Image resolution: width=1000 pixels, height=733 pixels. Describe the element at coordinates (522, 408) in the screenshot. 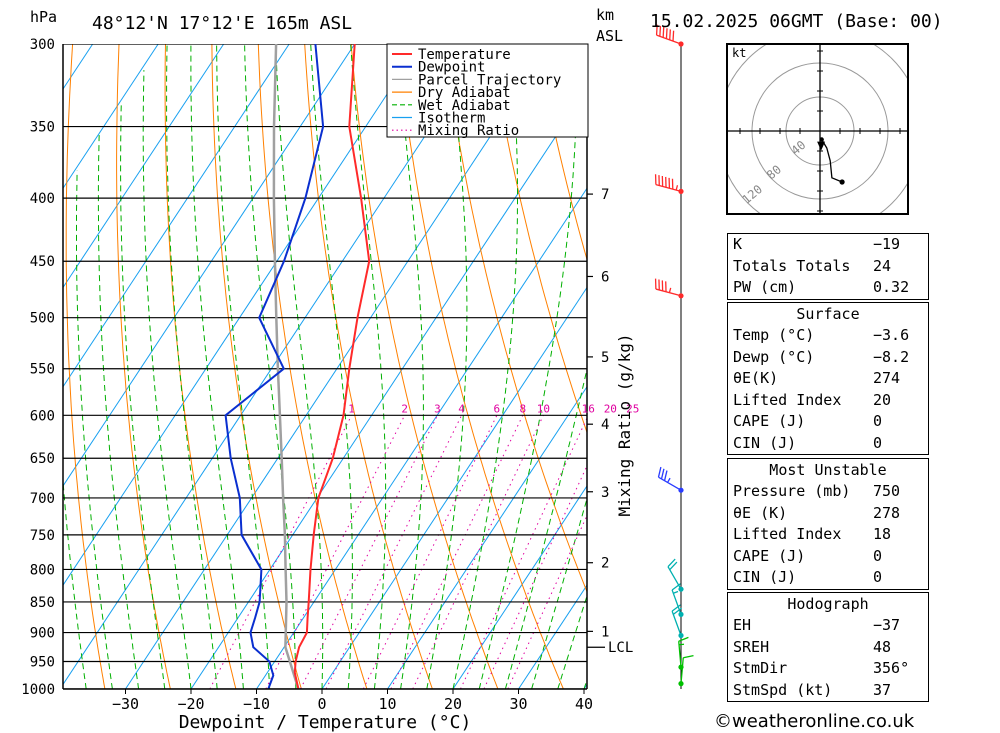

I see `mixing-ratio-label: 8` at that location.